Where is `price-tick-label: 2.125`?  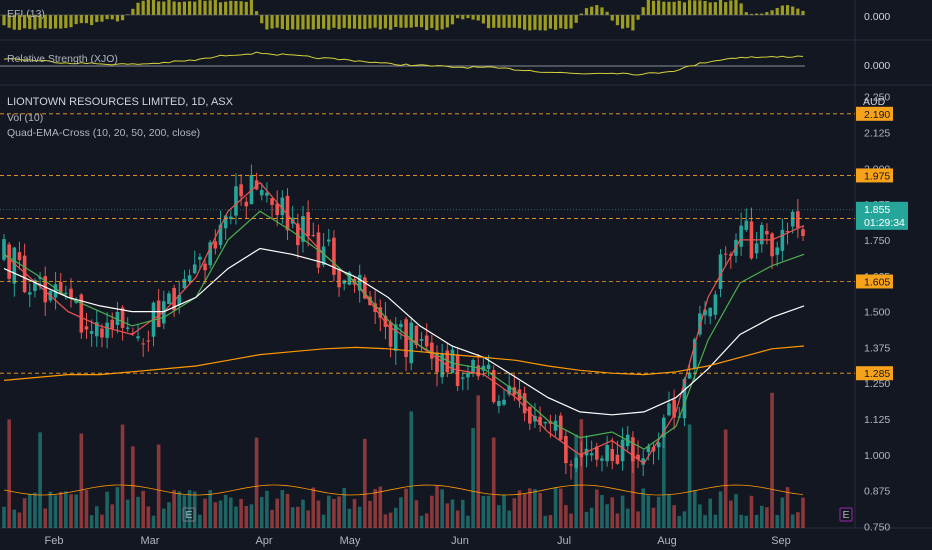 price-tick-label: 2.125 is located at coordinates (877, 133).